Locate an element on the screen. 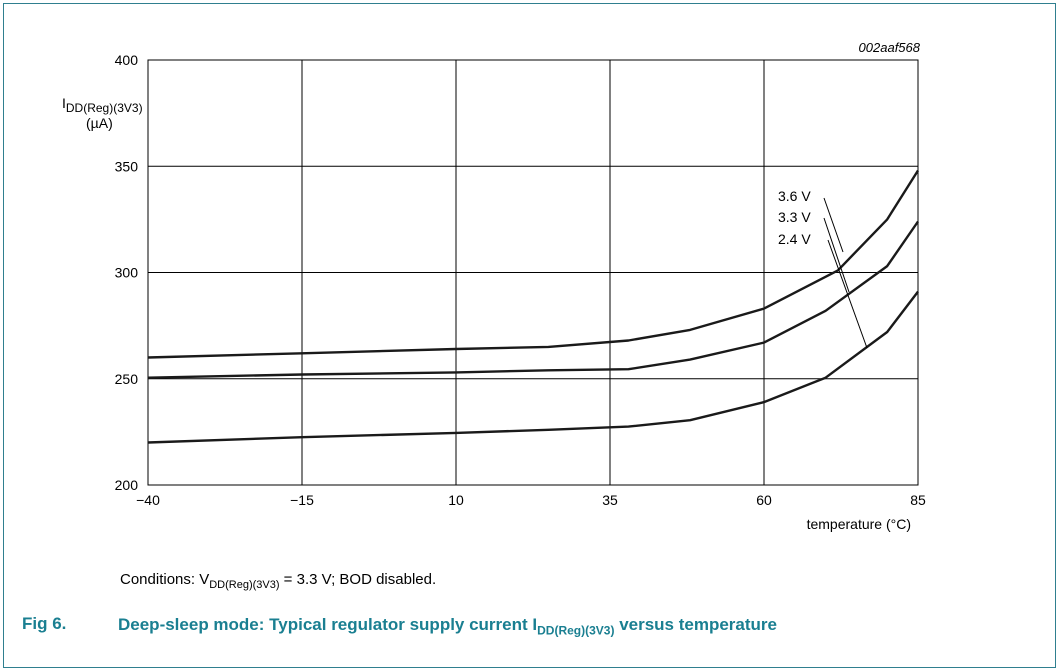  series-label-2-4v: 2.4 V is located at coordinates (794, 239).